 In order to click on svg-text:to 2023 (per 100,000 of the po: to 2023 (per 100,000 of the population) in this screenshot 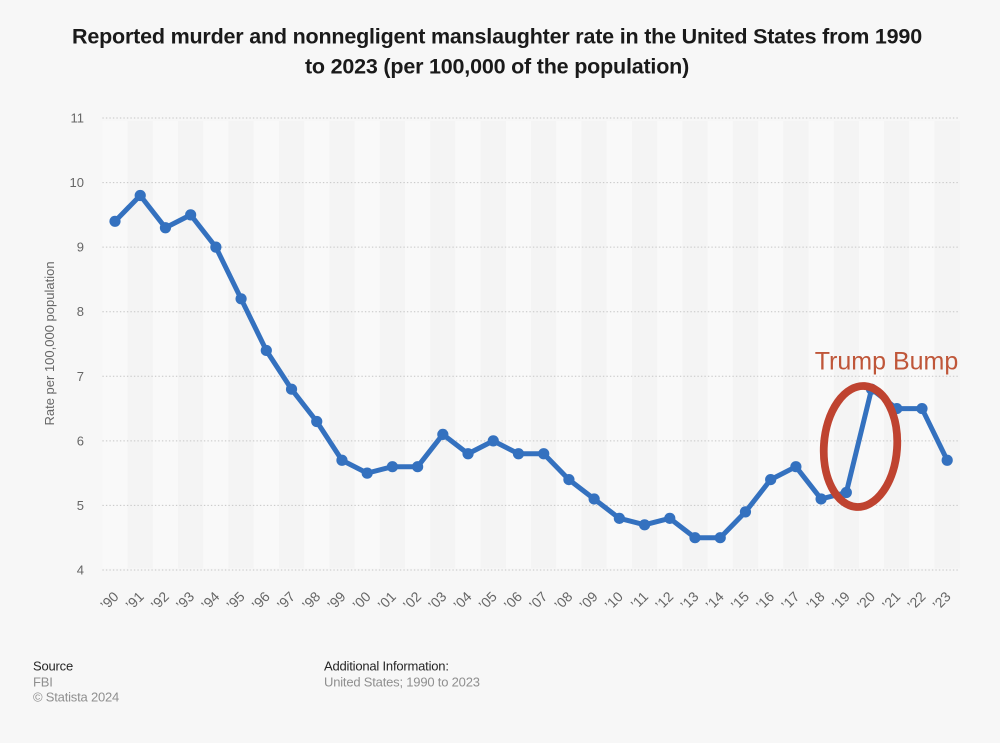, I will do `click(497, 67)`.